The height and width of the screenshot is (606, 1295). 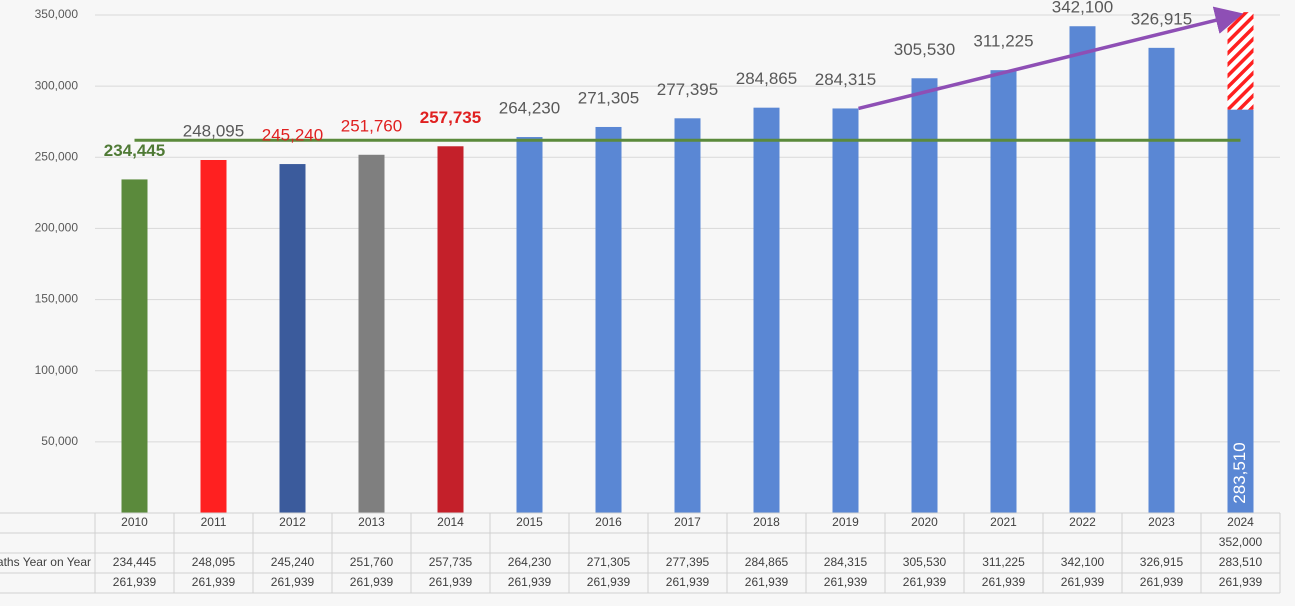 What do you see at coordinates (925, 562) in the screenshot?
I see `table-cell: 305,530` at bounding box center [925, 562].